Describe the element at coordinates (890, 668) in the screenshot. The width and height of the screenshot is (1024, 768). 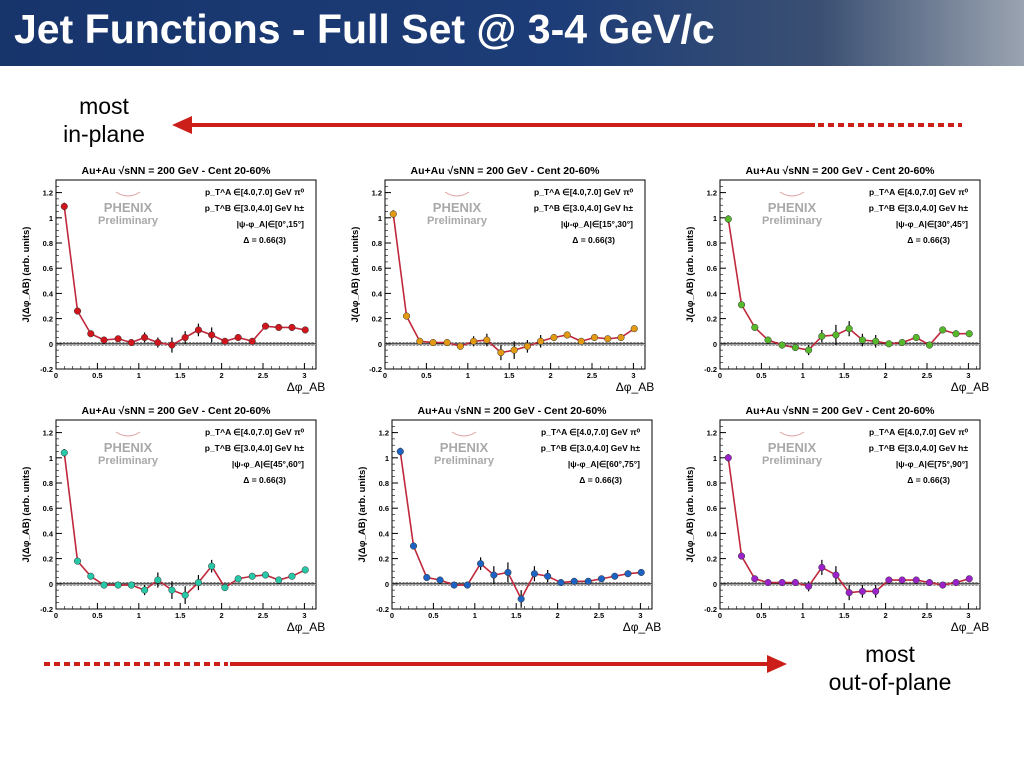
I see `caption-most-out-of-plane: most out-of-plane` at that location.